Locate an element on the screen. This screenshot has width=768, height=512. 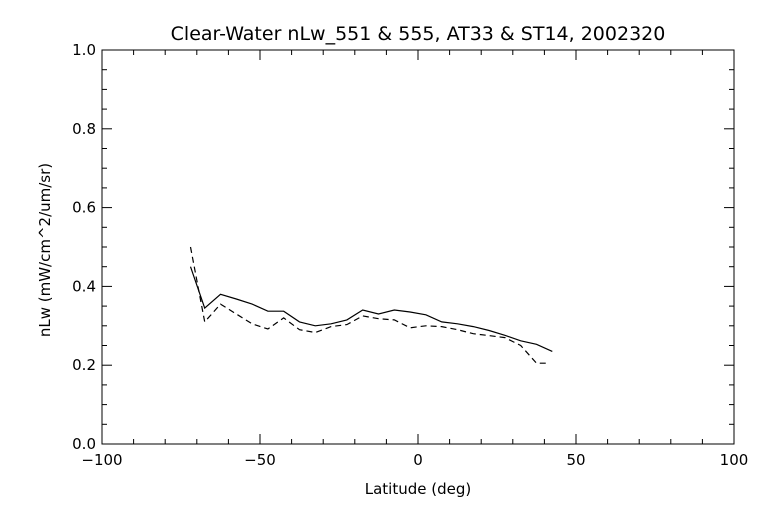
series-line-dashed is located at coordinates (367, 305).